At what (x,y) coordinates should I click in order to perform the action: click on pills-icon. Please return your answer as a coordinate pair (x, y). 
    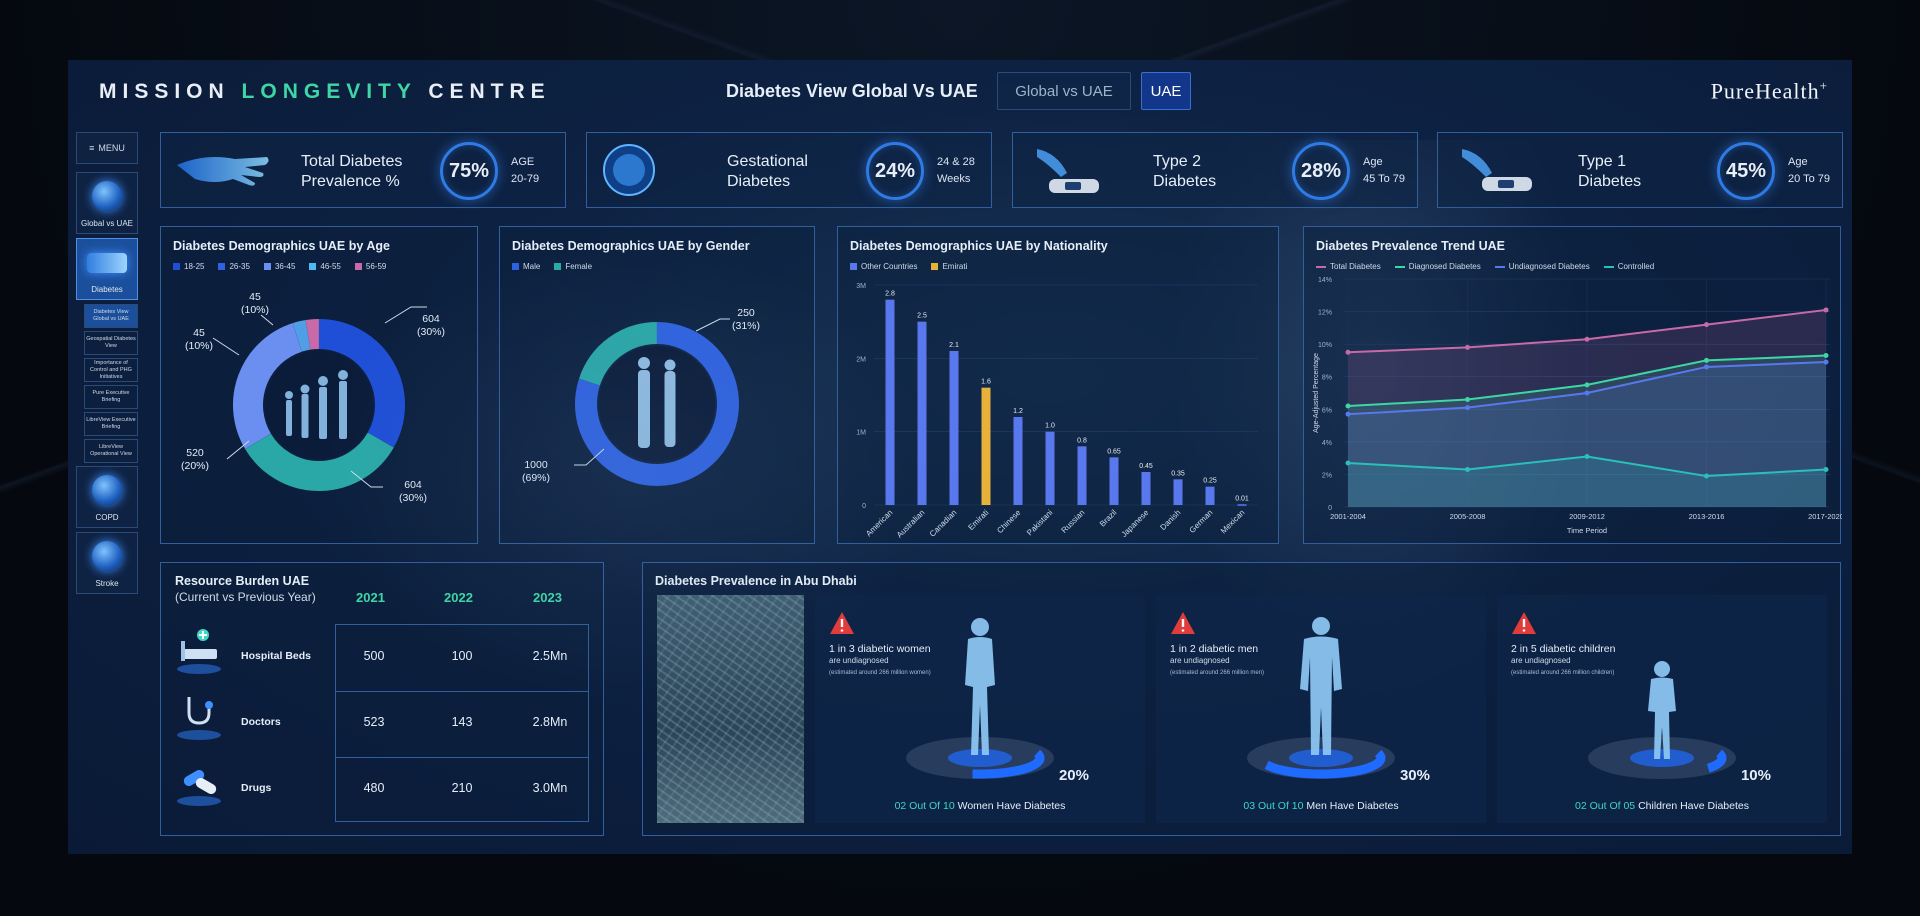
    Looking at the image, I should click on (199, 788).